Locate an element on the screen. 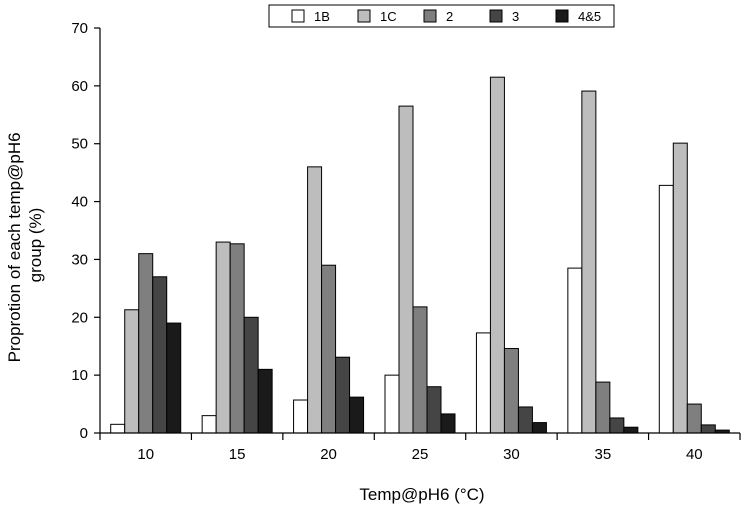 This screenshot has width=750, height=506. x-tick-label-15: 15 is located at coordinates (237, 454).